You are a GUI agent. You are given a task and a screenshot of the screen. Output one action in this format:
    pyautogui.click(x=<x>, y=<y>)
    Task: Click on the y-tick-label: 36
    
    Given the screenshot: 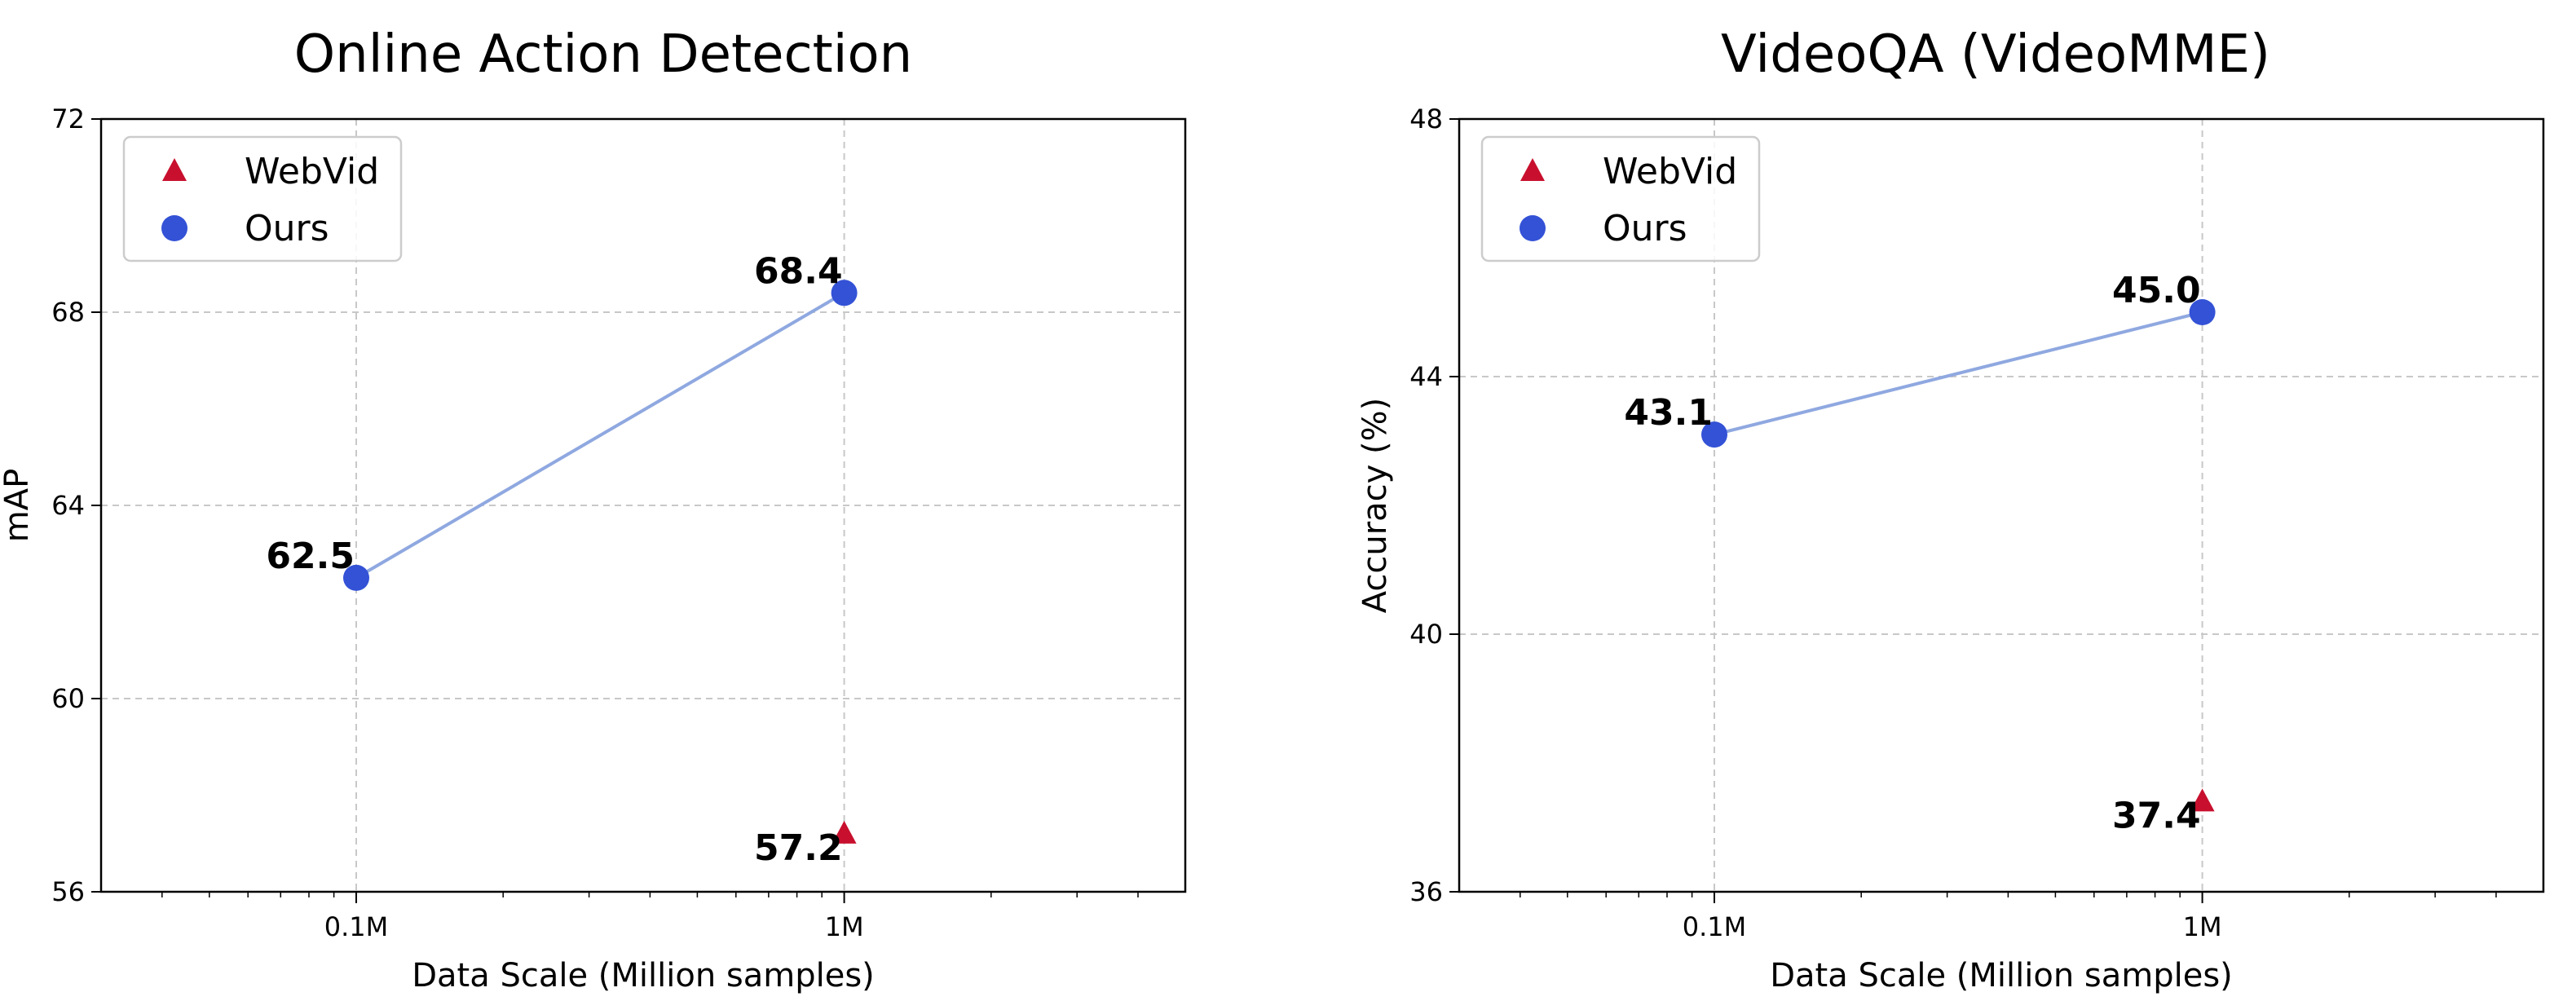 What is the action you would take?
    pyautogui.click(x=1426, y=891)
    